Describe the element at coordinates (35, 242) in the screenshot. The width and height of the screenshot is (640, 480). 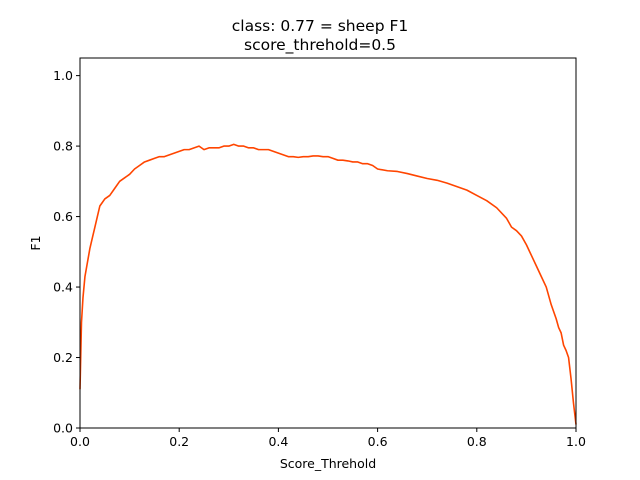
I see `y-axis-label: F1` at that location.